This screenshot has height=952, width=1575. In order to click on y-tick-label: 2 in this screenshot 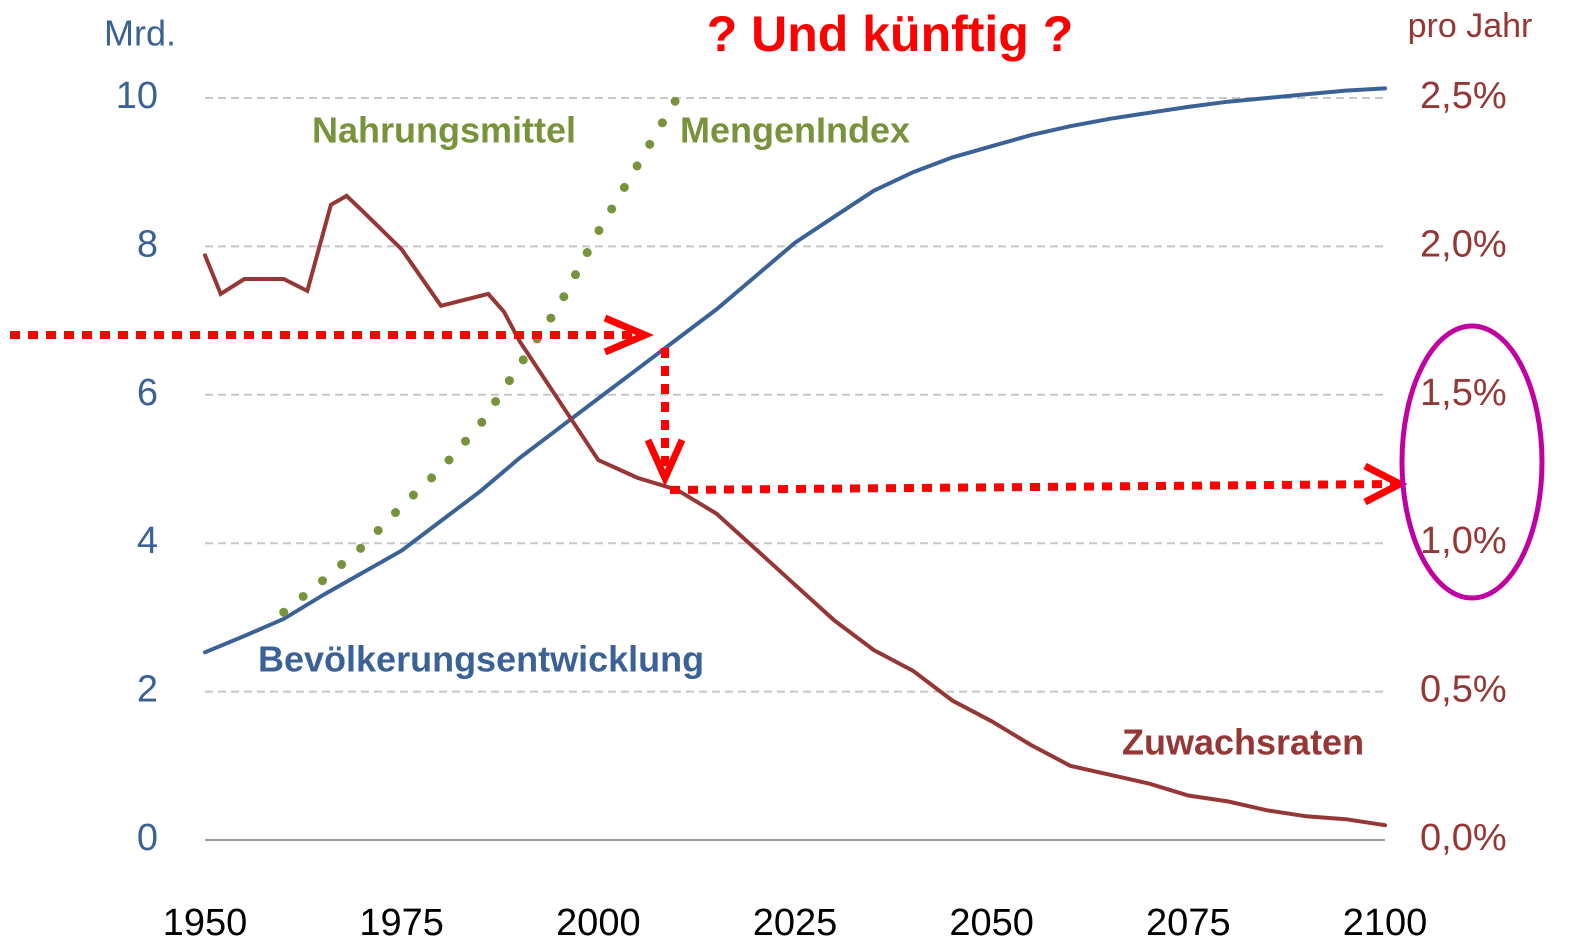, I will do `click(147, 690)`.